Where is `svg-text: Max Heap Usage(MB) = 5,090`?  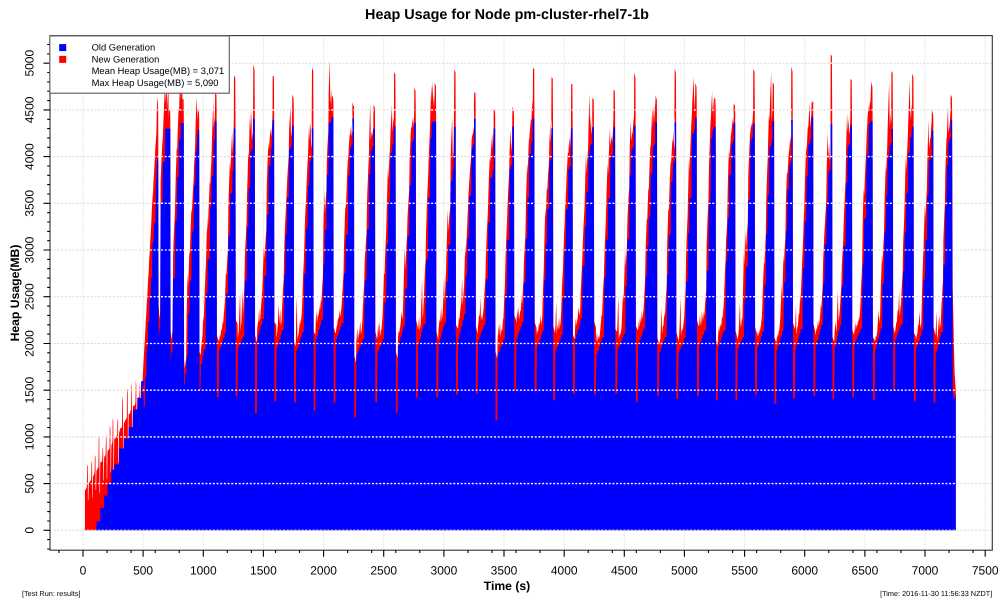
svg-text: Max Heap Usage(MB) = 5,090 is located at coordinates (155, 82).